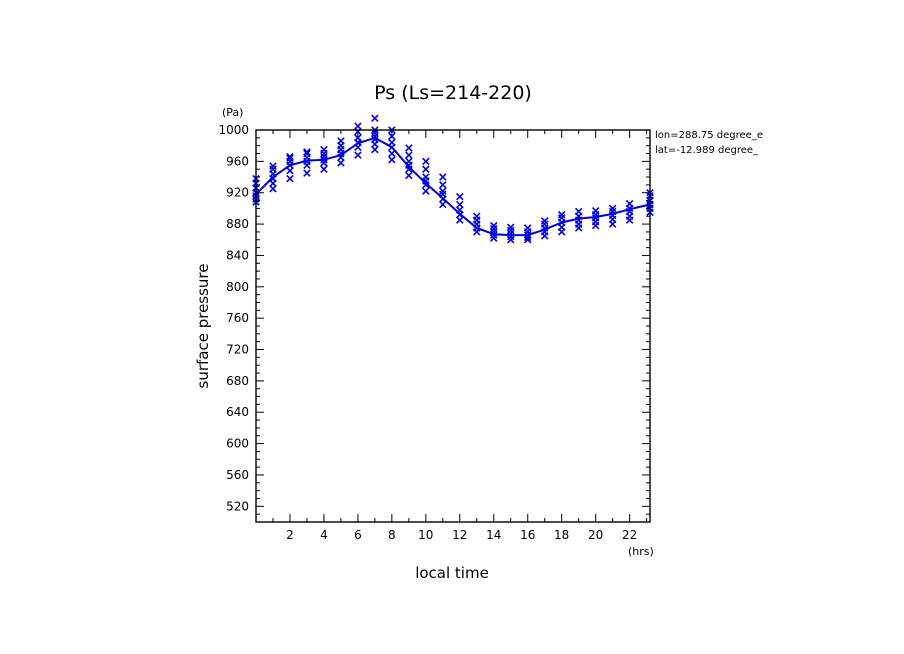 Image resolution: width=904 pixels, height=654 pixels. I want to click on chart-title: Ps (Ls=214-220), so click(453, 93).